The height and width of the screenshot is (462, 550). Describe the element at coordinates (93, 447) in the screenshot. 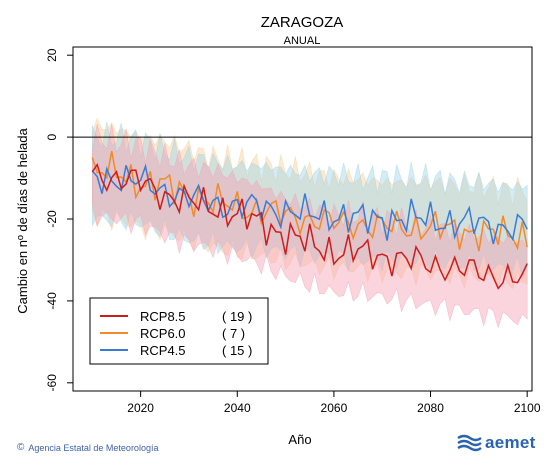

I see `footer-credit-text: Agencia Estatal de Meteorología` at that location.